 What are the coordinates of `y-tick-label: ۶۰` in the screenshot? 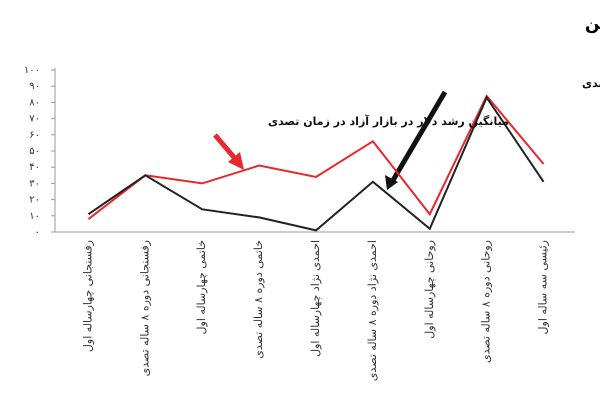 It's located at (34, 135).